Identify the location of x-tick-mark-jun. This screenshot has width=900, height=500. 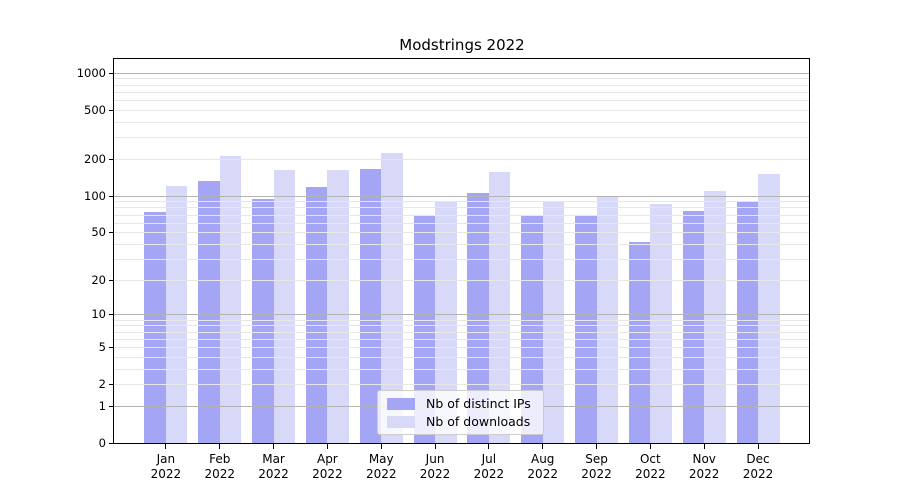
(435, 446).